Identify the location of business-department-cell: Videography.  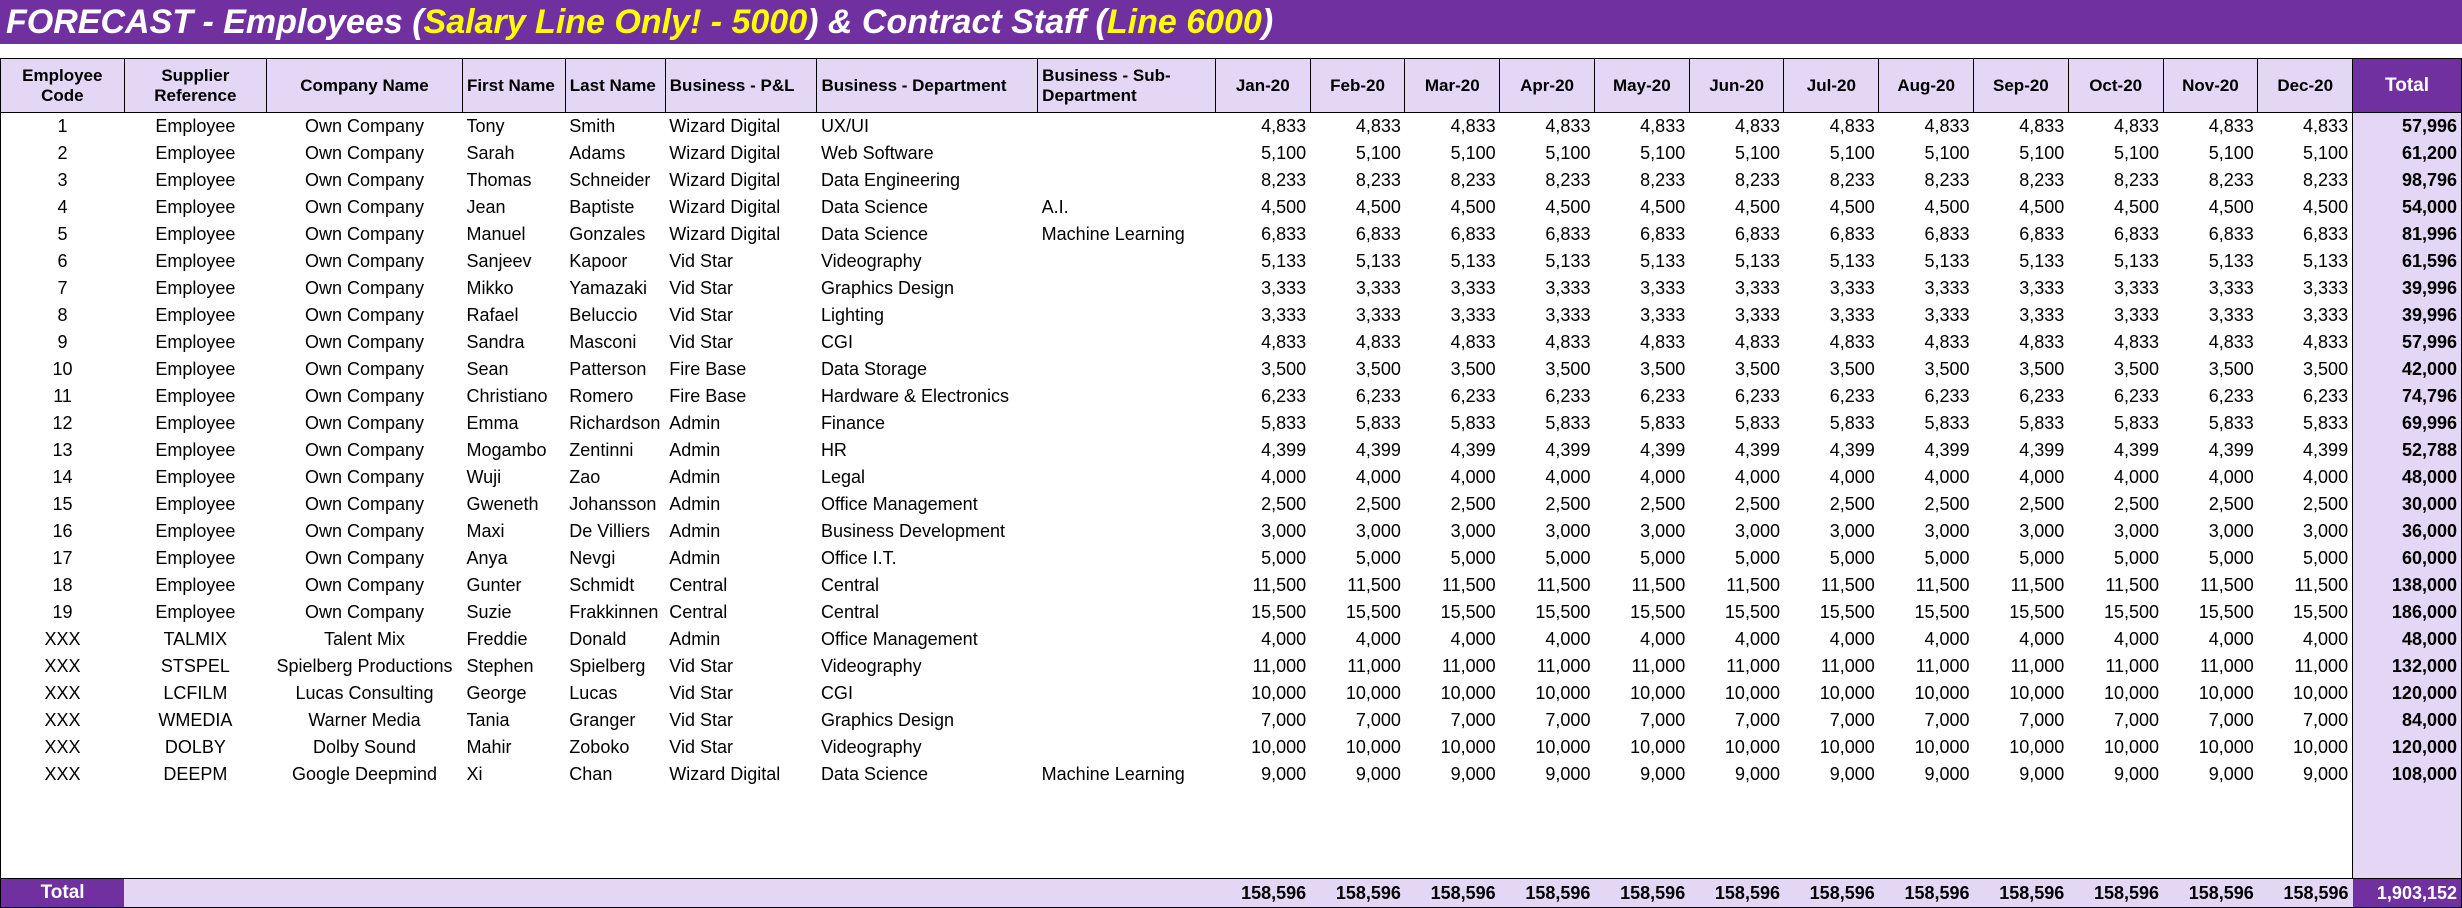
(871, 261).